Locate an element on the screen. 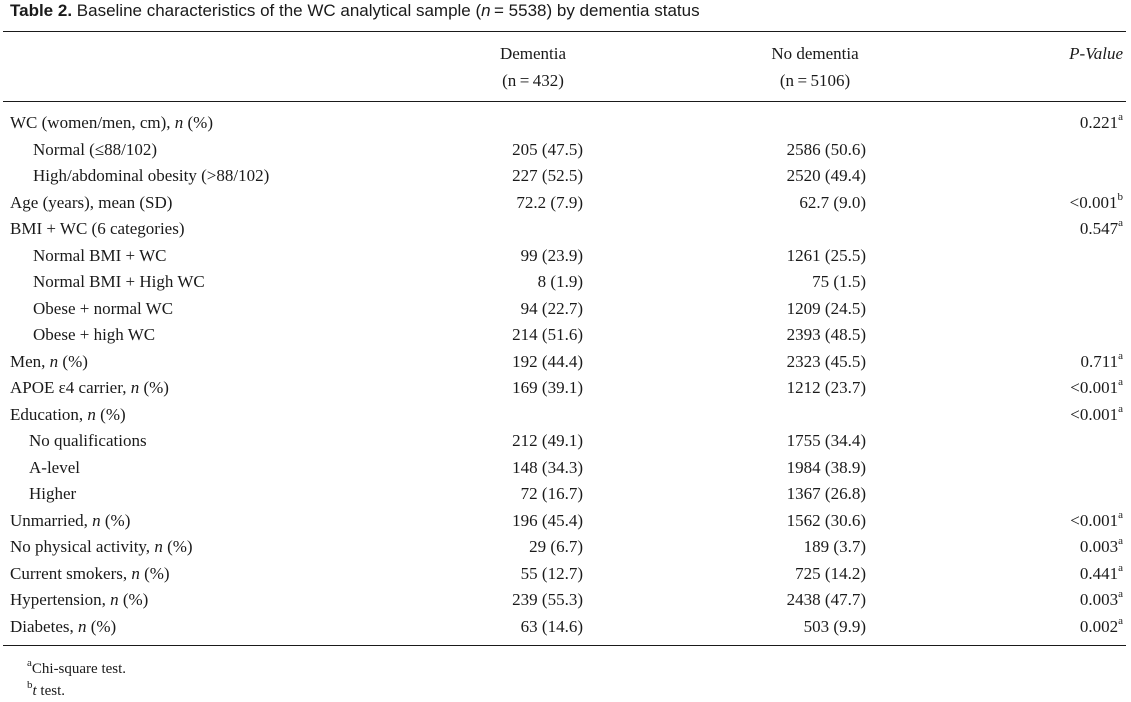  cell-pvalue: <0.001a is located at coordinates (1096, 414).